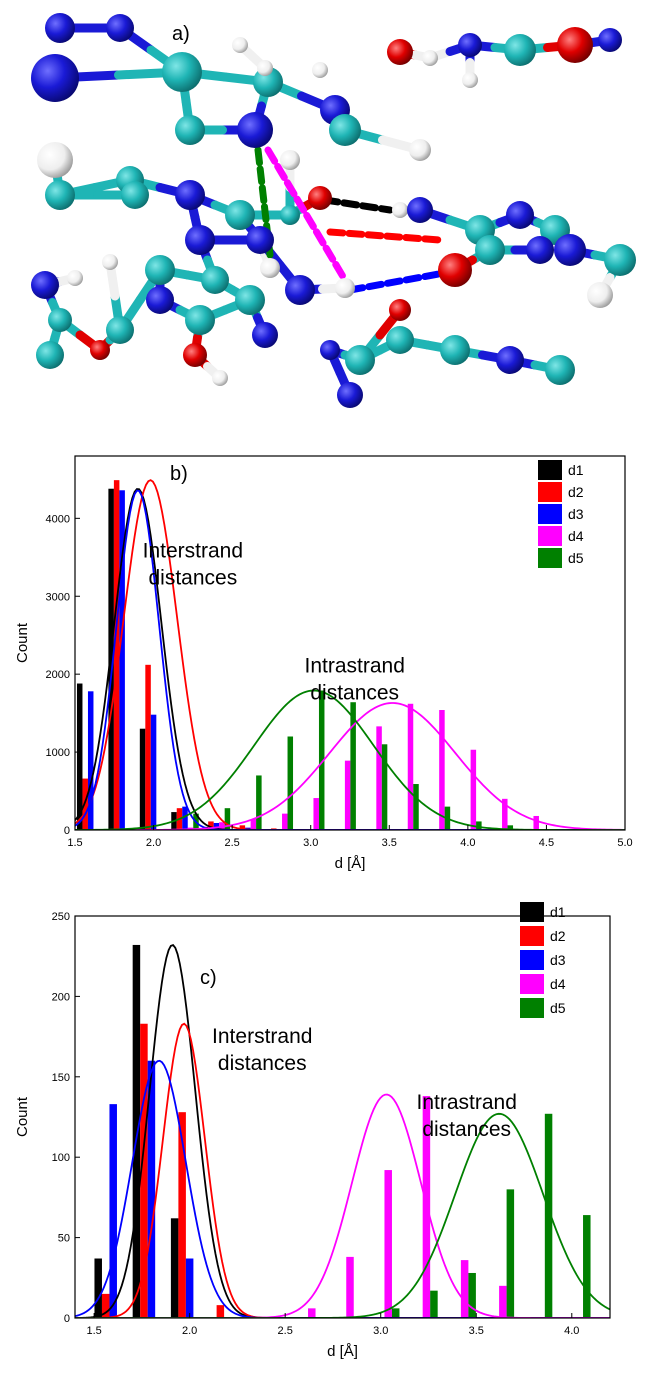  Describe the element at coordinates (193, 550) in the screenshot. I see `annotation-text: Interstrand` at that location.